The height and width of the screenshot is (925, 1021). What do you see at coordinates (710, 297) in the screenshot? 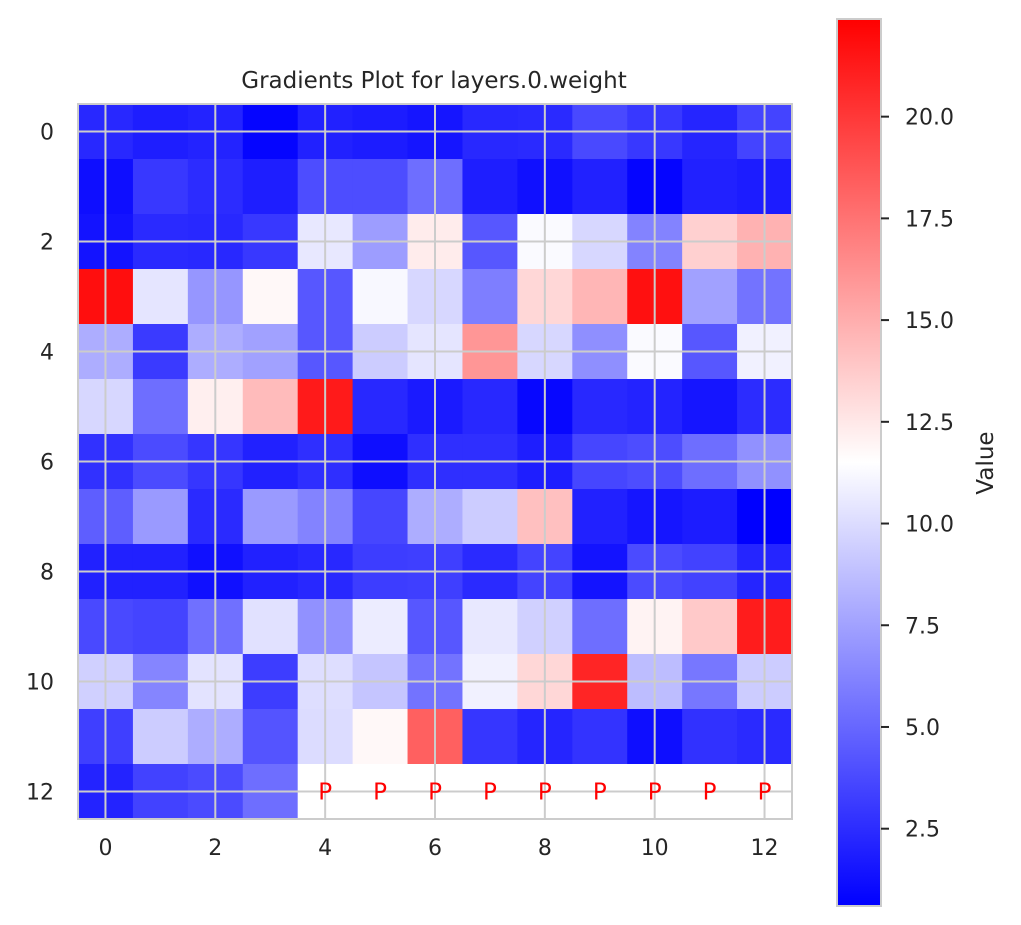
I see `heatmap-cell-r3-c11` at bounding box center [710, 297].